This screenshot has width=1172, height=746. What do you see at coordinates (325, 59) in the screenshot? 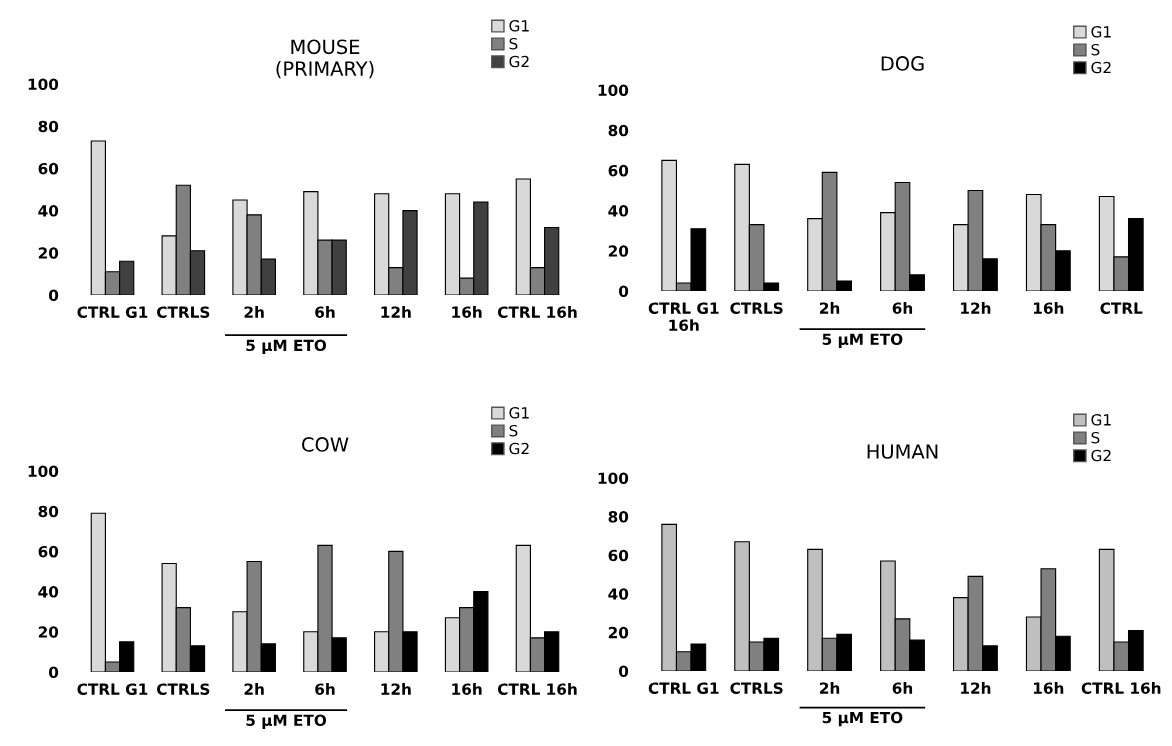
I see `chart-title: MOUSE (PRIMARY)` at bounding box center [325, 59].